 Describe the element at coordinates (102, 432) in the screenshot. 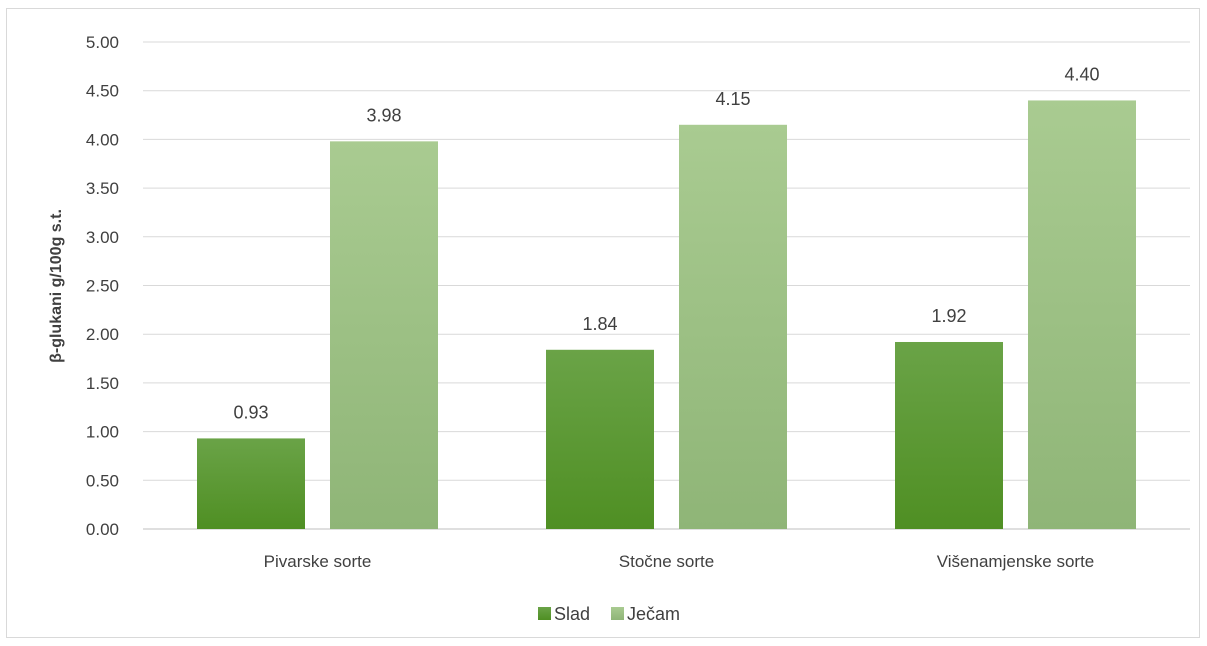

I see `y-tick-label: 1.00` at that location.